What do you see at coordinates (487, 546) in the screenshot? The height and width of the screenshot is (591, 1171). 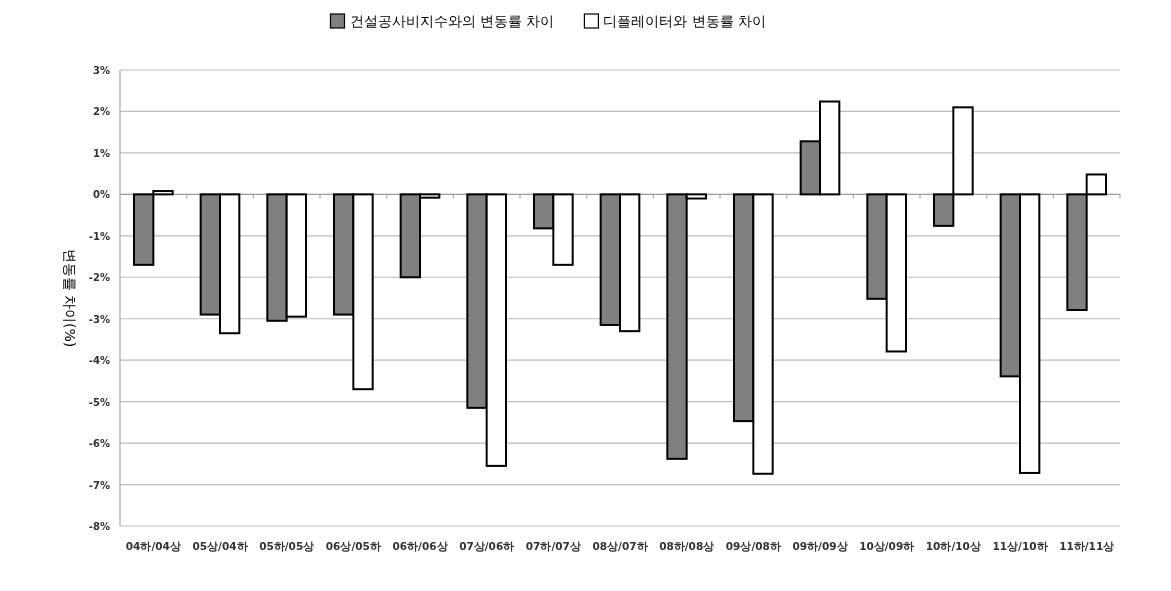 I see `x-tick-label: 07상/06하` at bounding box center [487, 546].